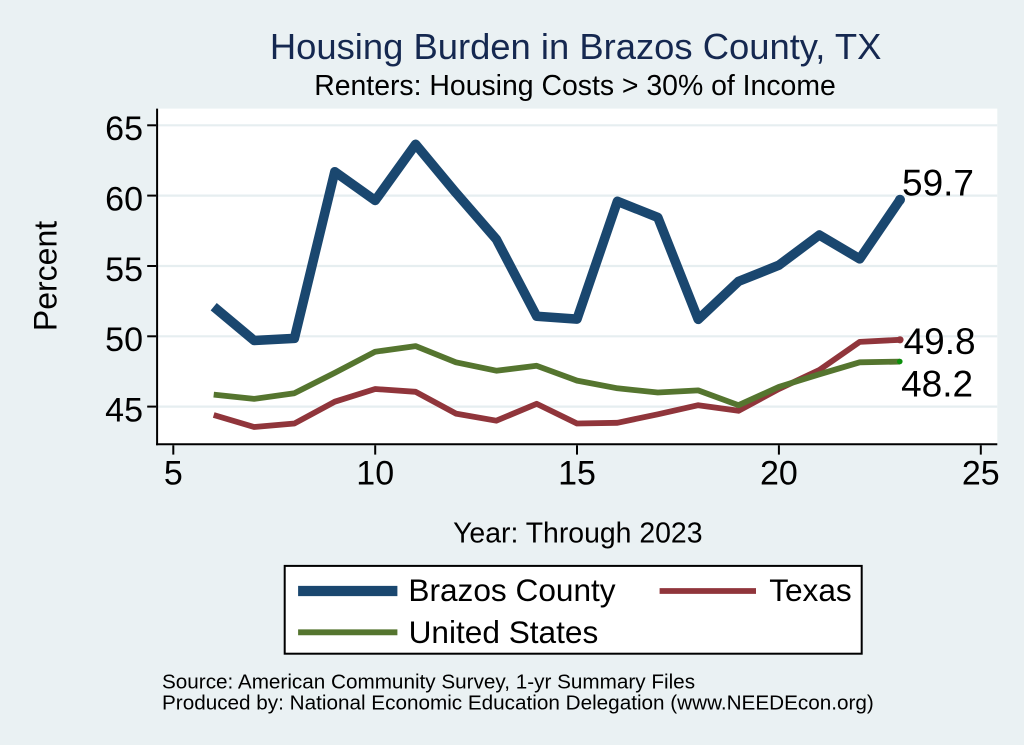  Describe the element at coordinates (938, 183) in the screenshot. I see `svg-text: 59.7` at that location.